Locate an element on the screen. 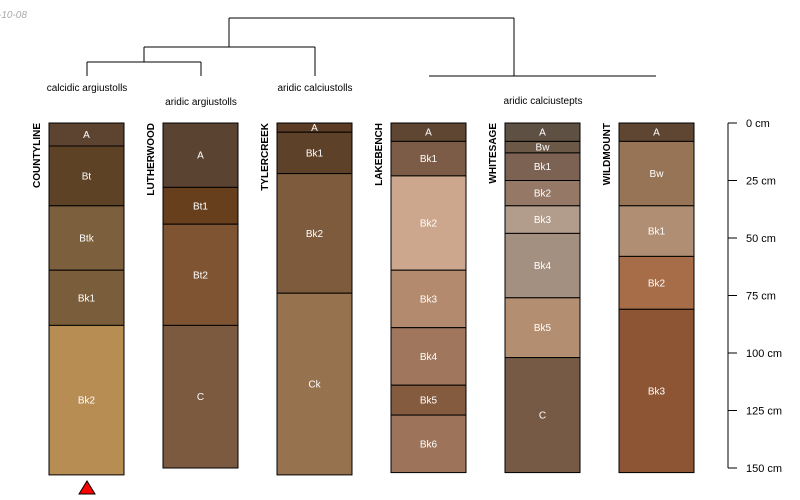 This screenshot has height=500, width=800. profile-name-wildmount: WILDMOUNT is located at coordinates (607, 154).